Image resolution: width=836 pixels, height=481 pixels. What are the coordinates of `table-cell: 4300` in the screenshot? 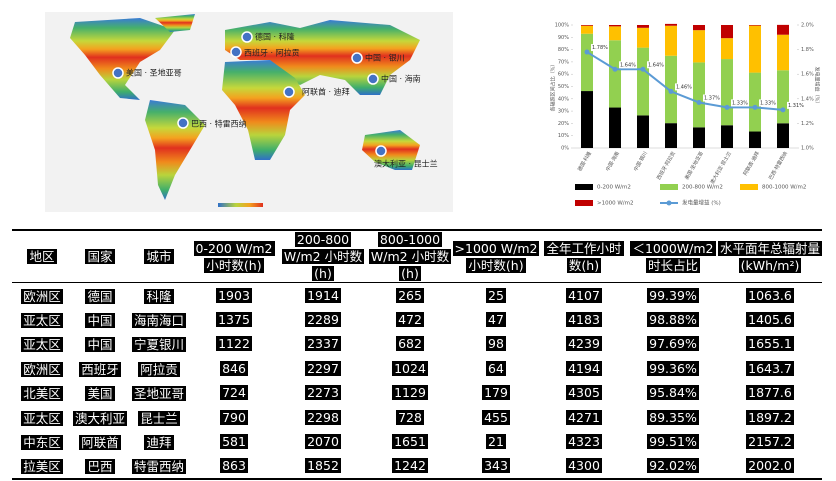 It's located at (584, 466).